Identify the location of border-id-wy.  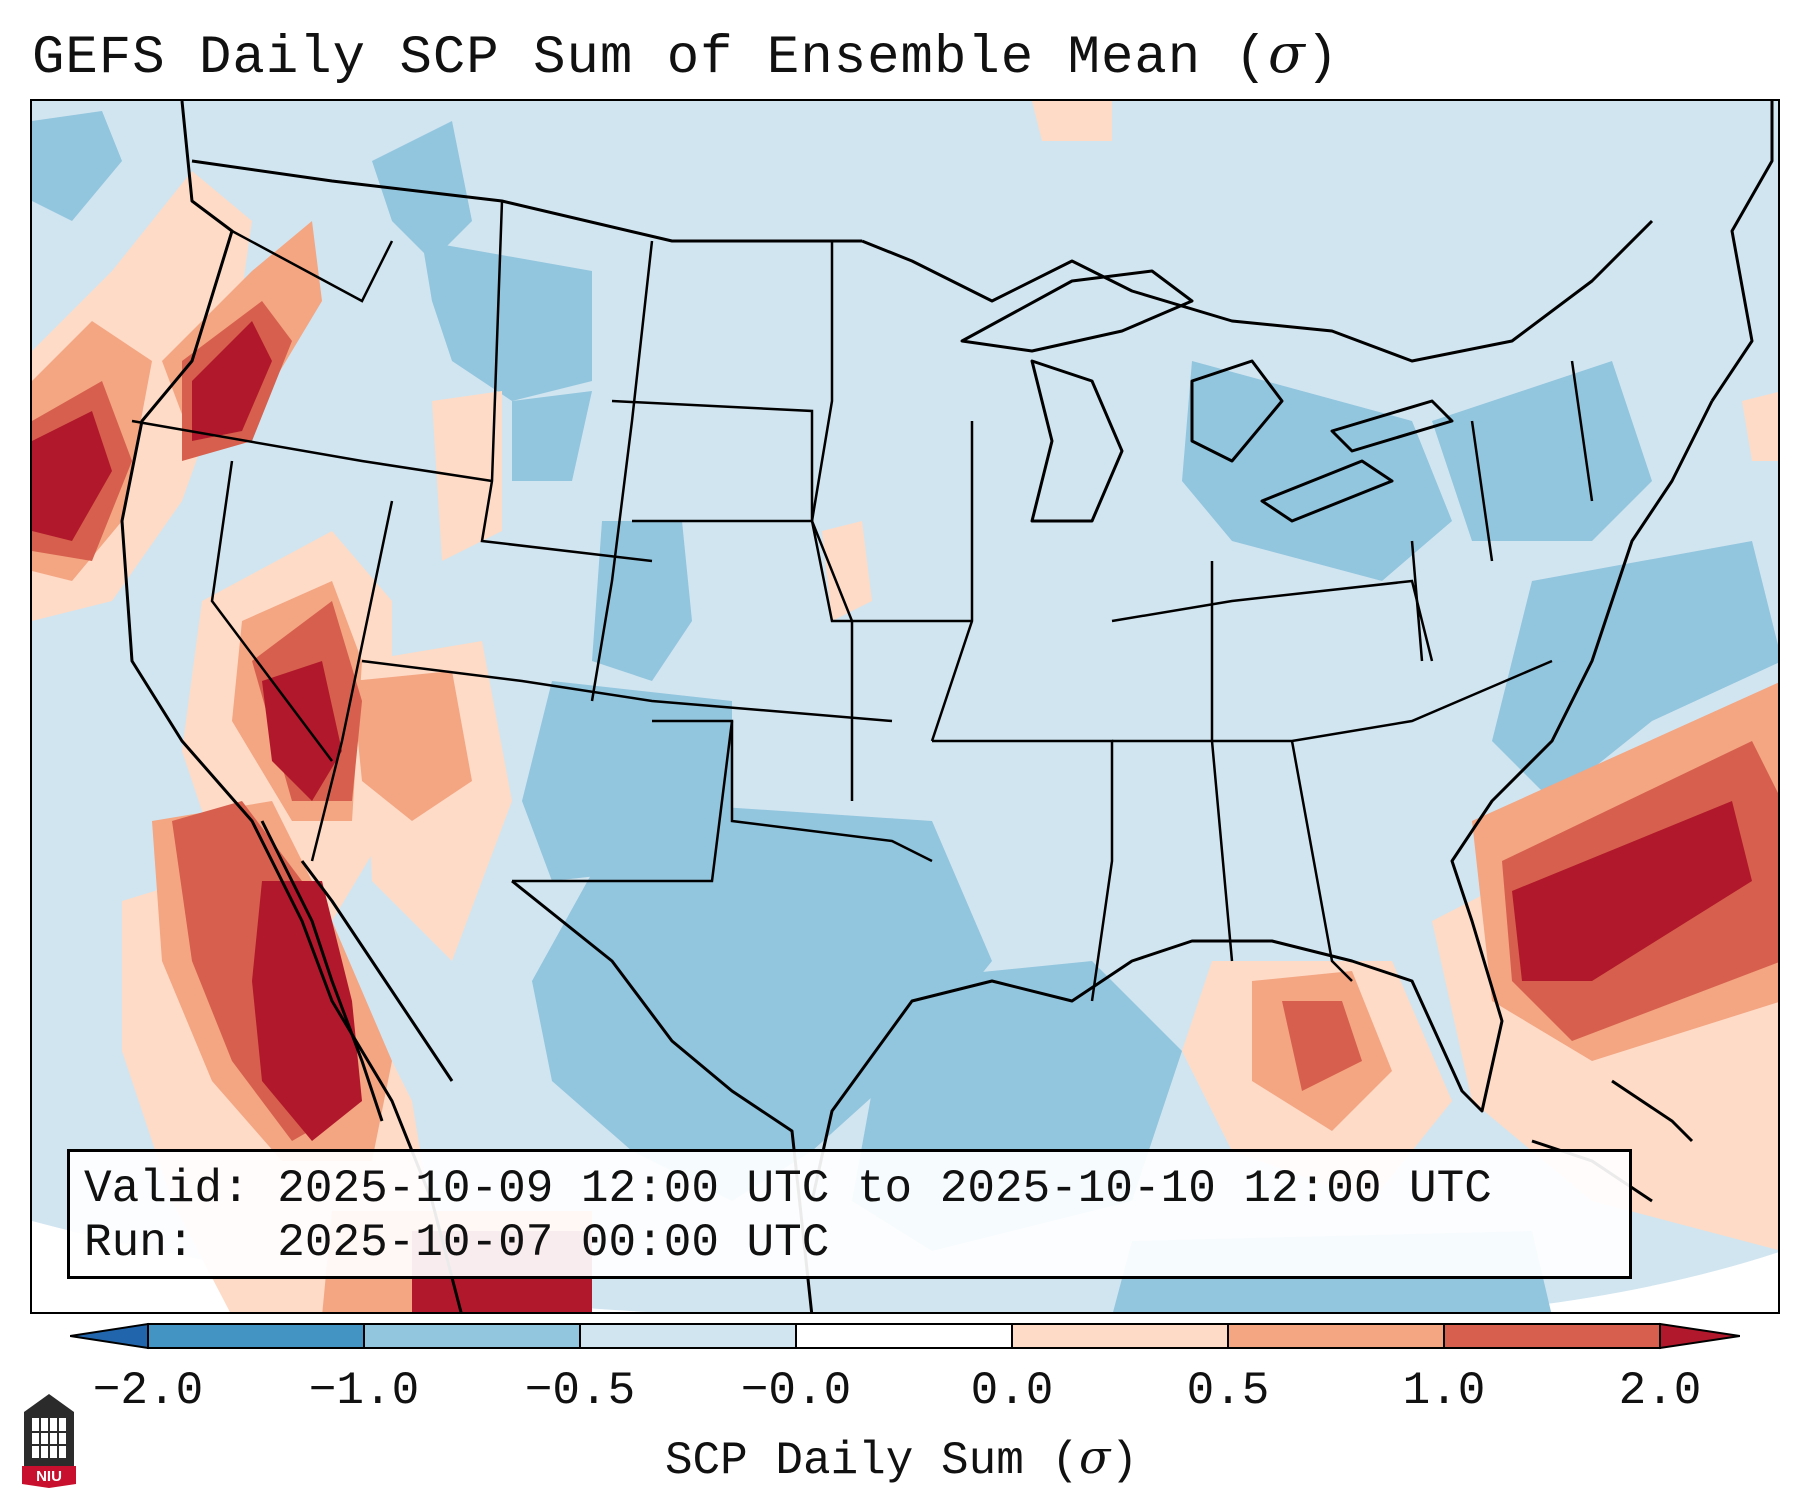
(566, 381).